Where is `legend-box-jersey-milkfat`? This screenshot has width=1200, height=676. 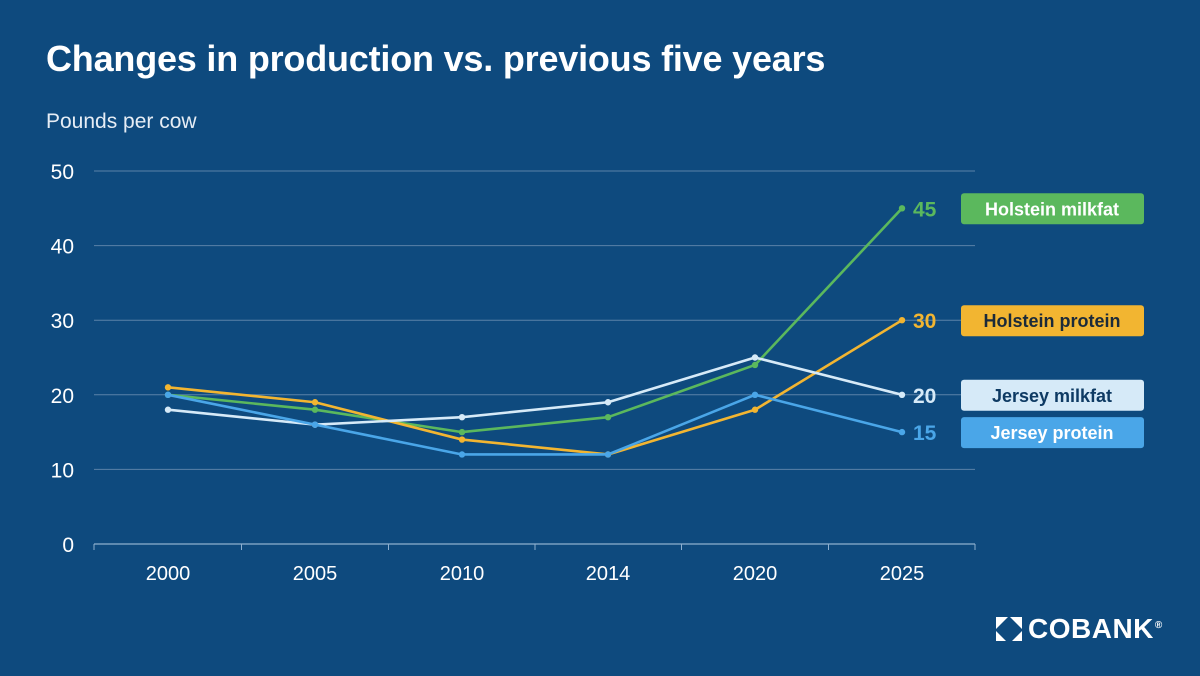
legend-box-jersey-milkfat is located at coordinates (1052, 395).